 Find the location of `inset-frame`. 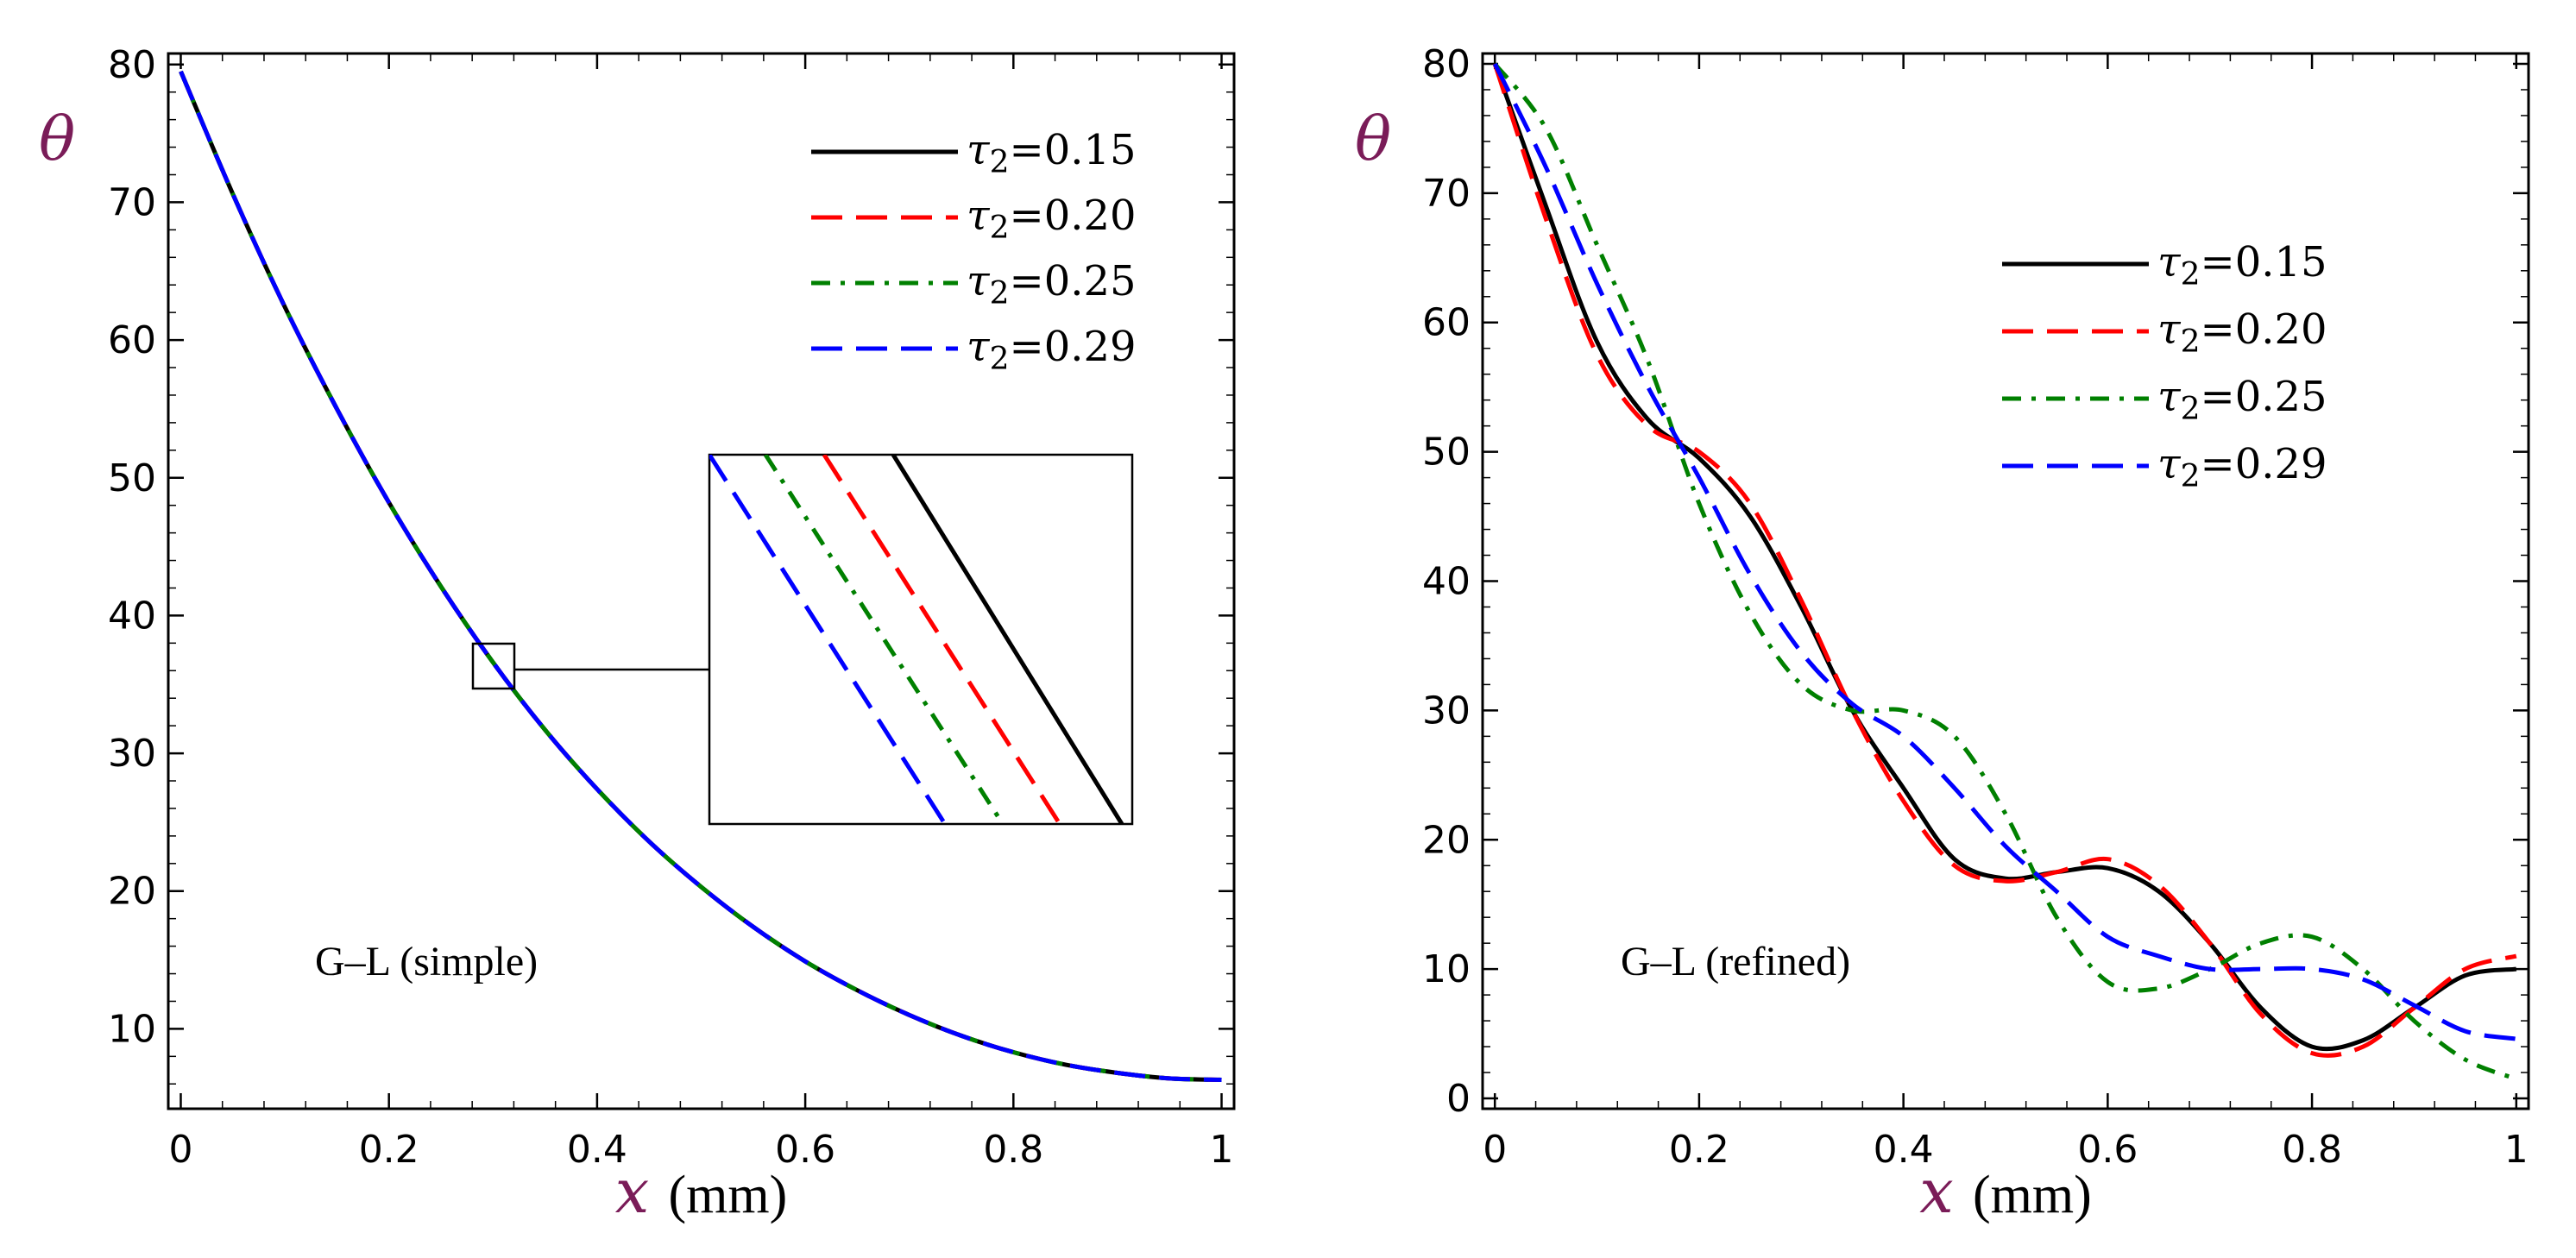

inset-frame is located at coordinates (921, 639).